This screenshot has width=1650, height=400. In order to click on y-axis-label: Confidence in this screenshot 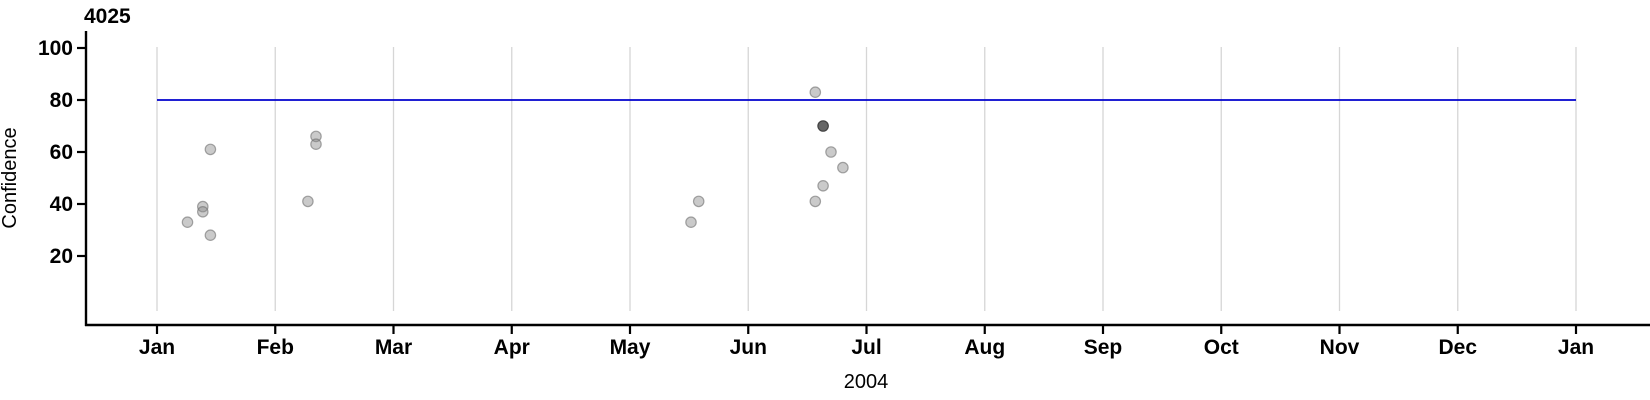, I will do `click(10, 177)`.